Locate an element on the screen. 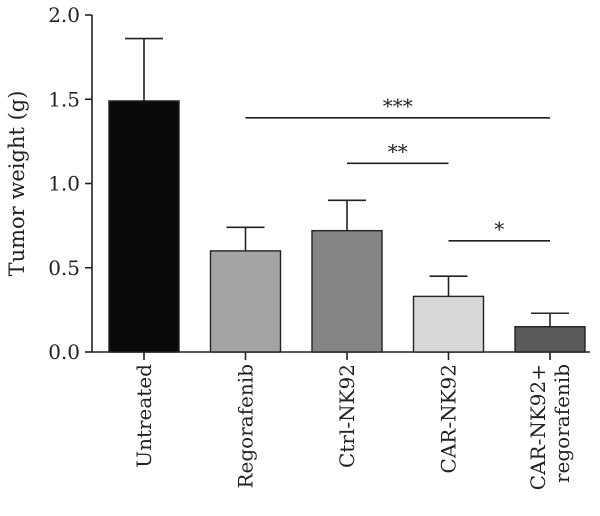 The height and width of the screenshot is (516, 600). x-category-label: Ctrl-NK92 is located at coordinates (347, 416).